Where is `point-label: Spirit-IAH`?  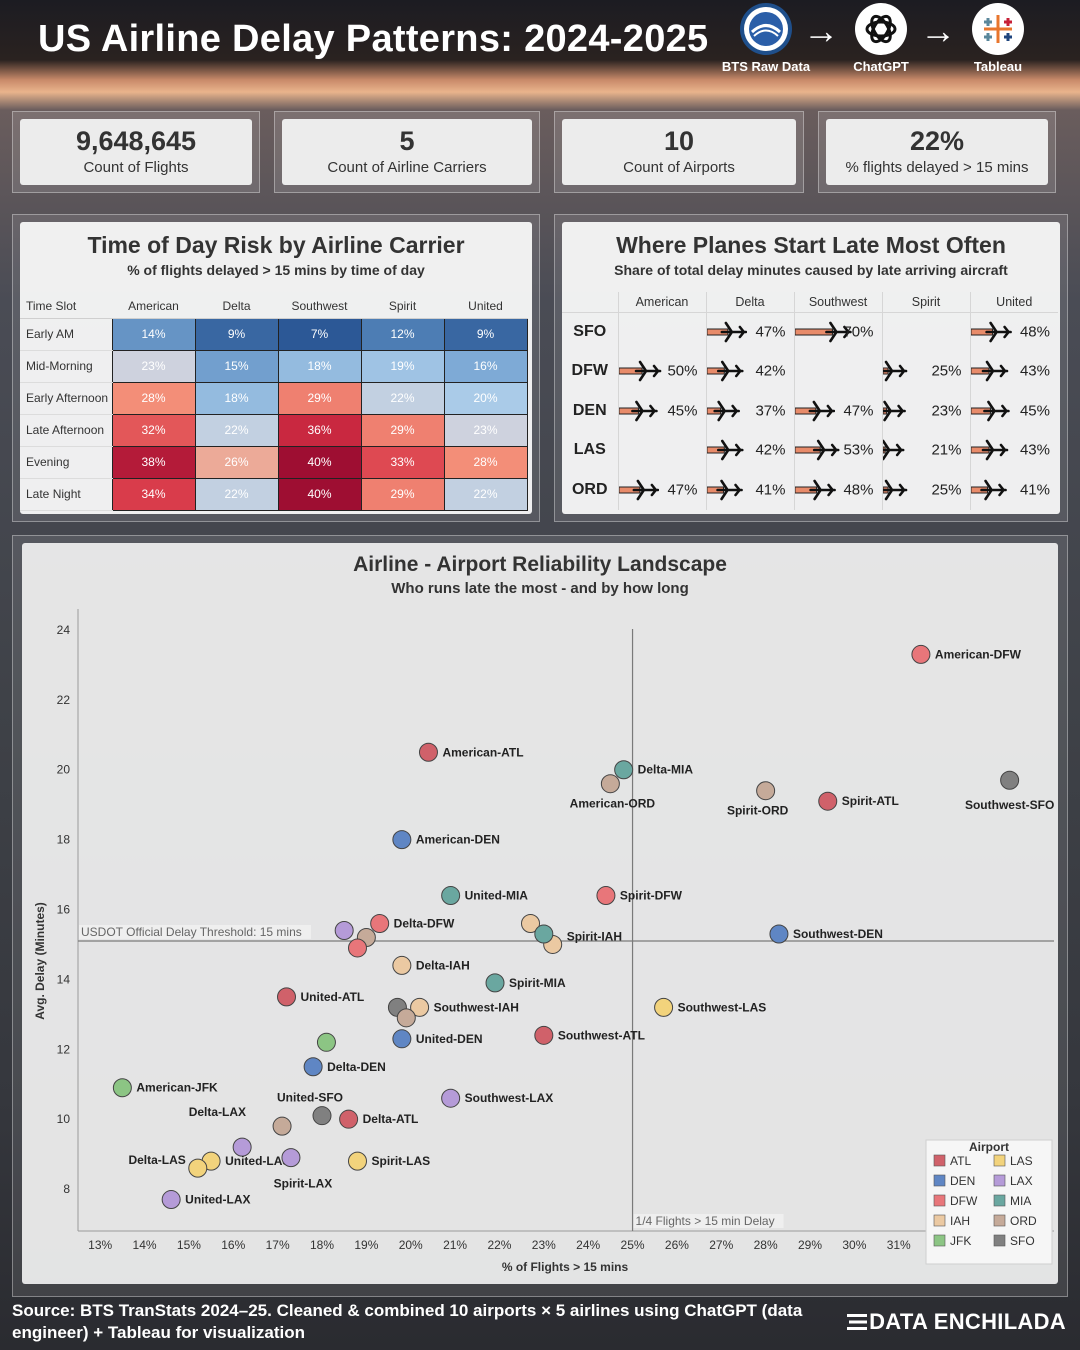 point-label: Spirit-IAH is located at coordinates (594, 936).